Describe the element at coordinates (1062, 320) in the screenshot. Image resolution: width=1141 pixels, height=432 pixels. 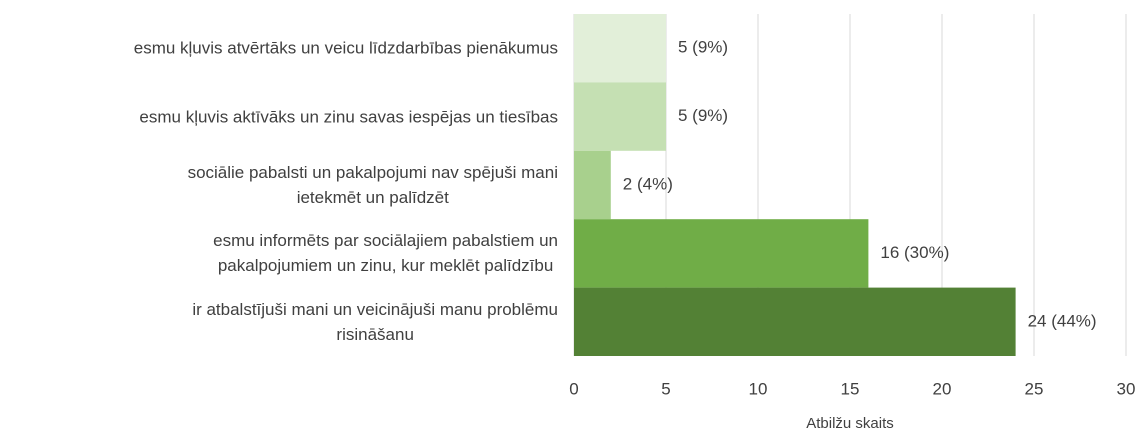
I see `value-label: 24 (44%)` at that location.